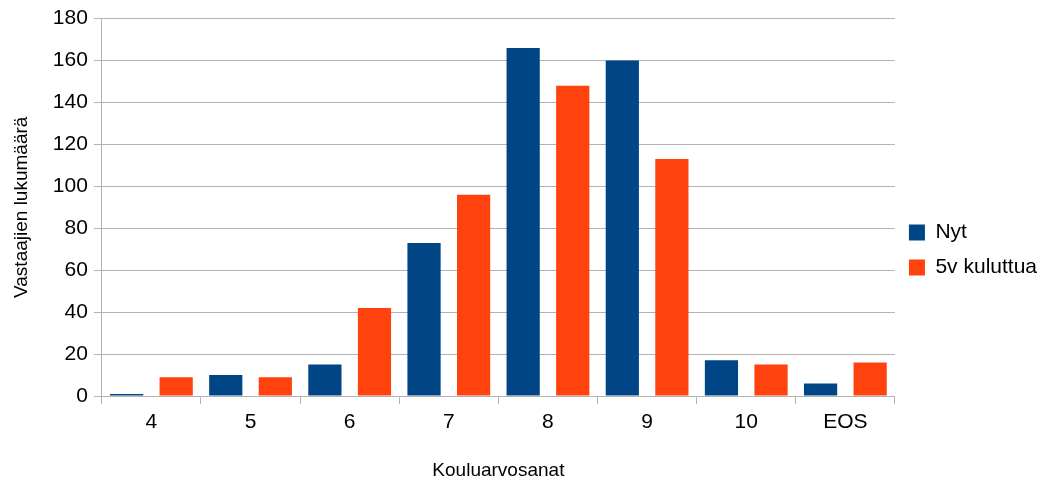 This screenshot has width=1047, height=490. Describe the element at coordinates (349, 421) in the screenshot. I see `x-tick-label: 6` at that location.